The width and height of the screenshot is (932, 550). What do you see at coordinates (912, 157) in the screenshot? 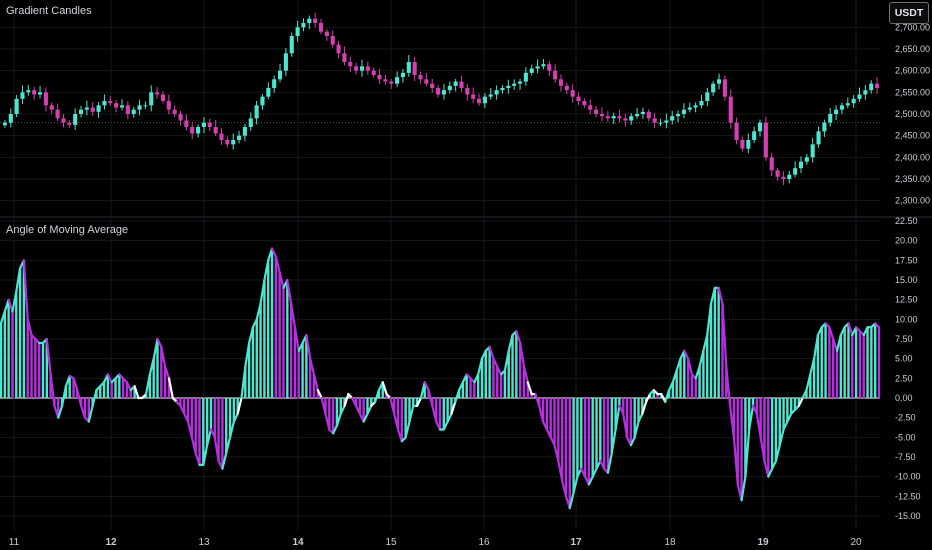
I see `price-tick-label: 2,400.00` at bounding box center [912, 157].